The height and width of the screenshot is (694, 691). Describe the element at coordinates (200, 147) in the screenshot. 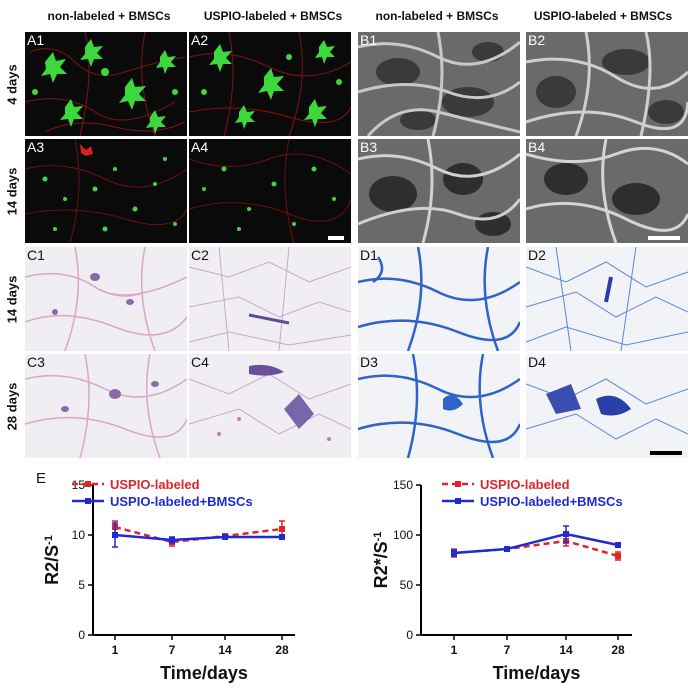

I see `panel-label-a4: A4` at that location.